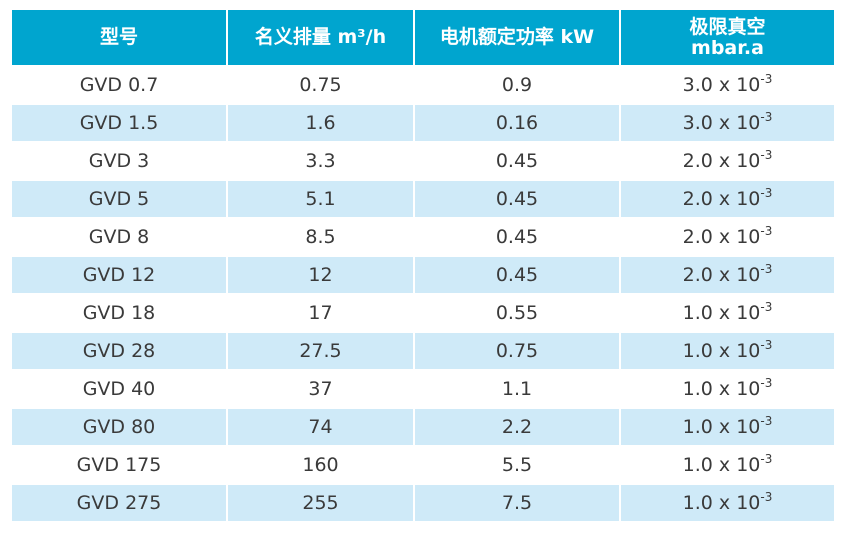 Image resolution: width=856 pixels, height=534 pixels. Describe the element at coordinates (120, 38) in the screenshot. I see `header-model: 型号` at that location.